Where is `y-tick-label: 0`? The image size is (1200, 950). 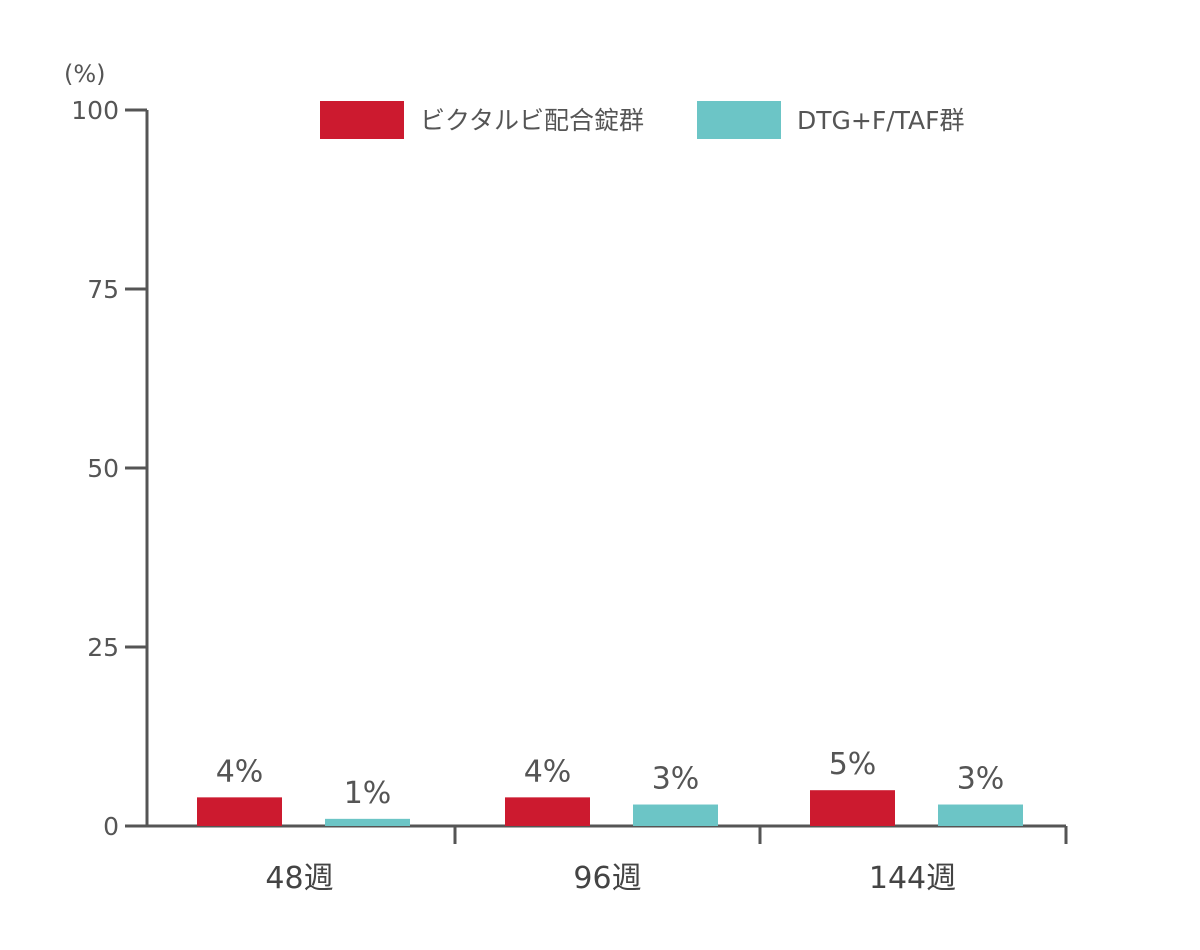 y-tick-label: 0 is located at coordinates (111, 826).